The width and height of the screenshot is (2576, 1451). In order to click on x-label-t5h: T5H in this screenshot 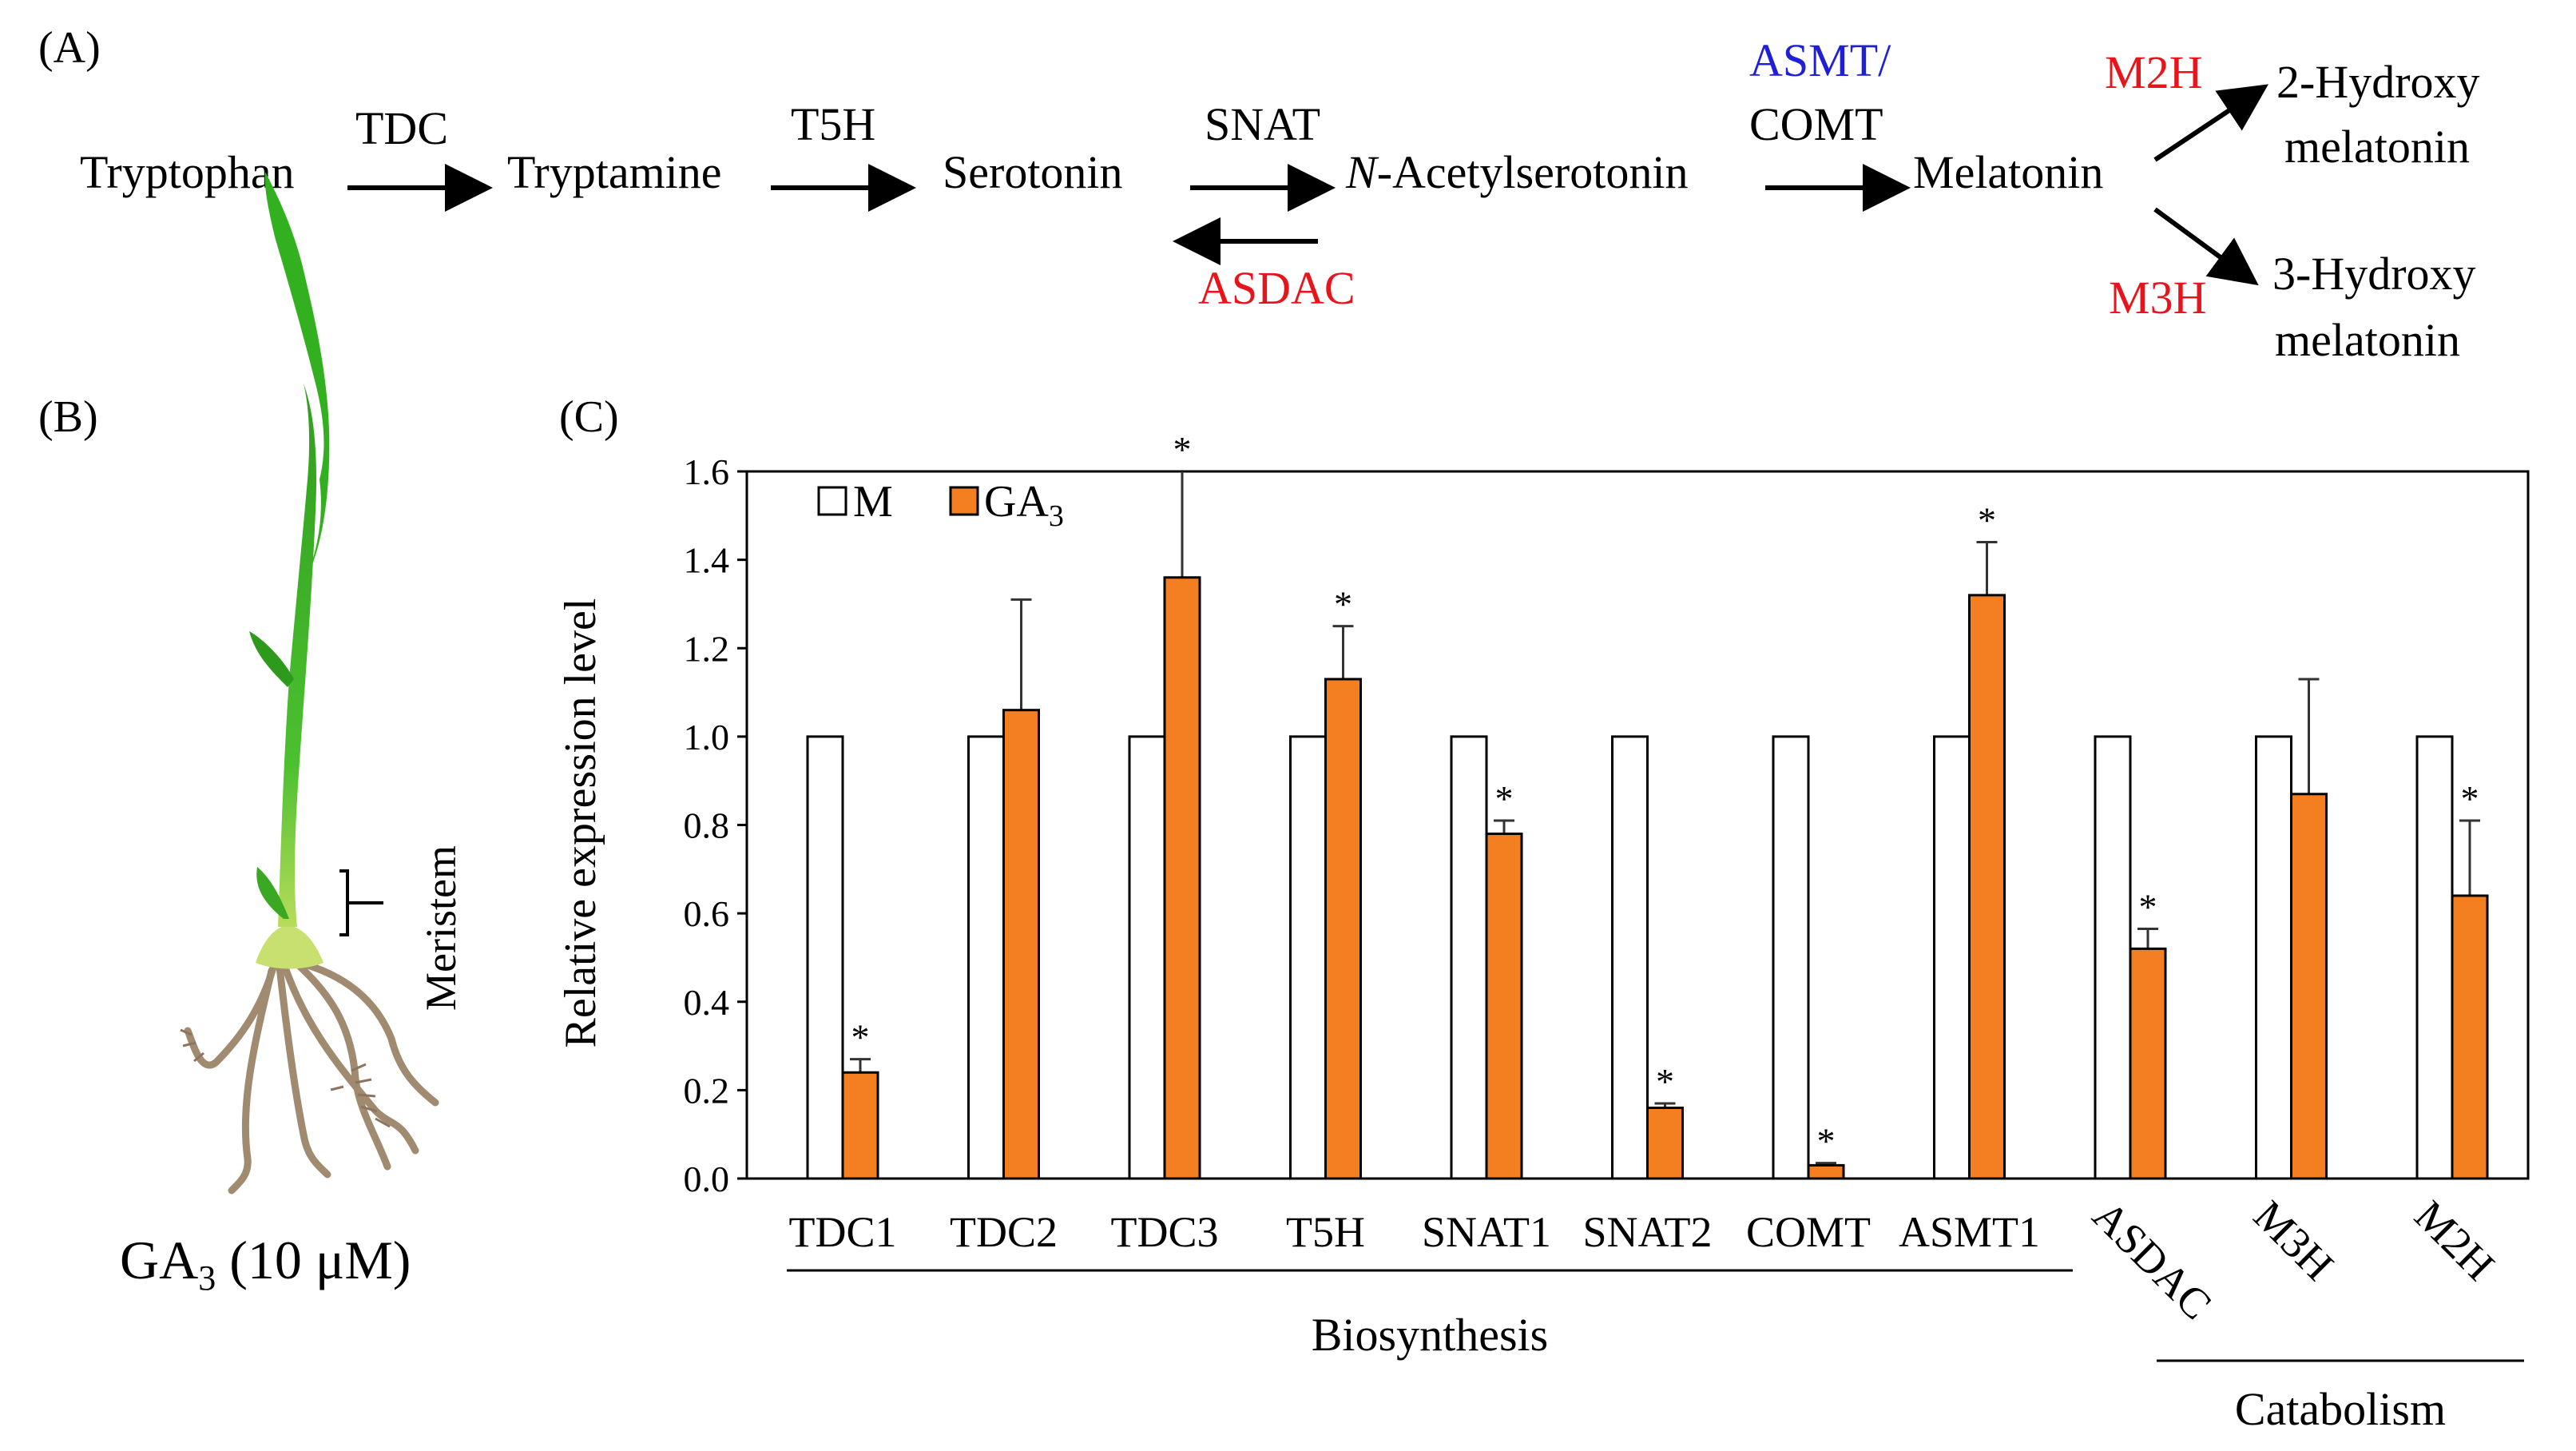, I will do `click(1325, 1232)`.